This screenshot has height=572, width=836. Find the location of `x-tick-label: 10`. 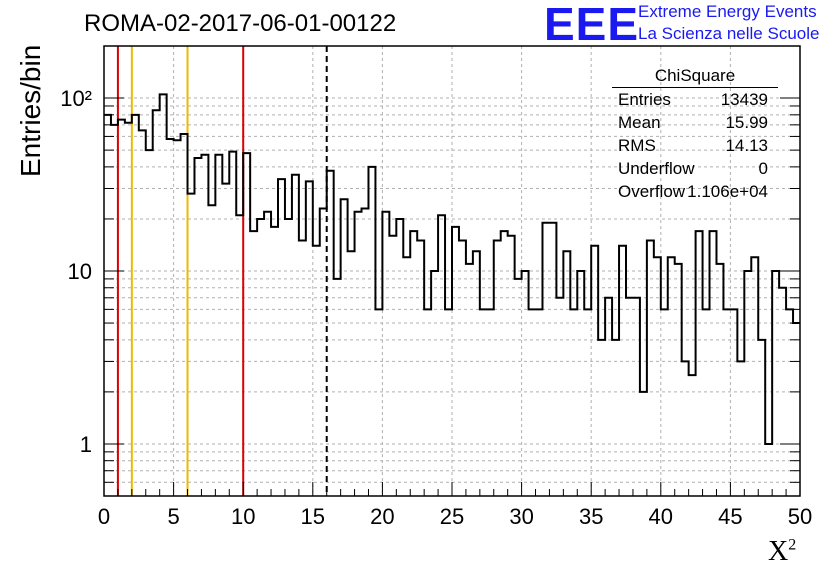

x-tick-label: 10 is located at coordinates (243, 516).